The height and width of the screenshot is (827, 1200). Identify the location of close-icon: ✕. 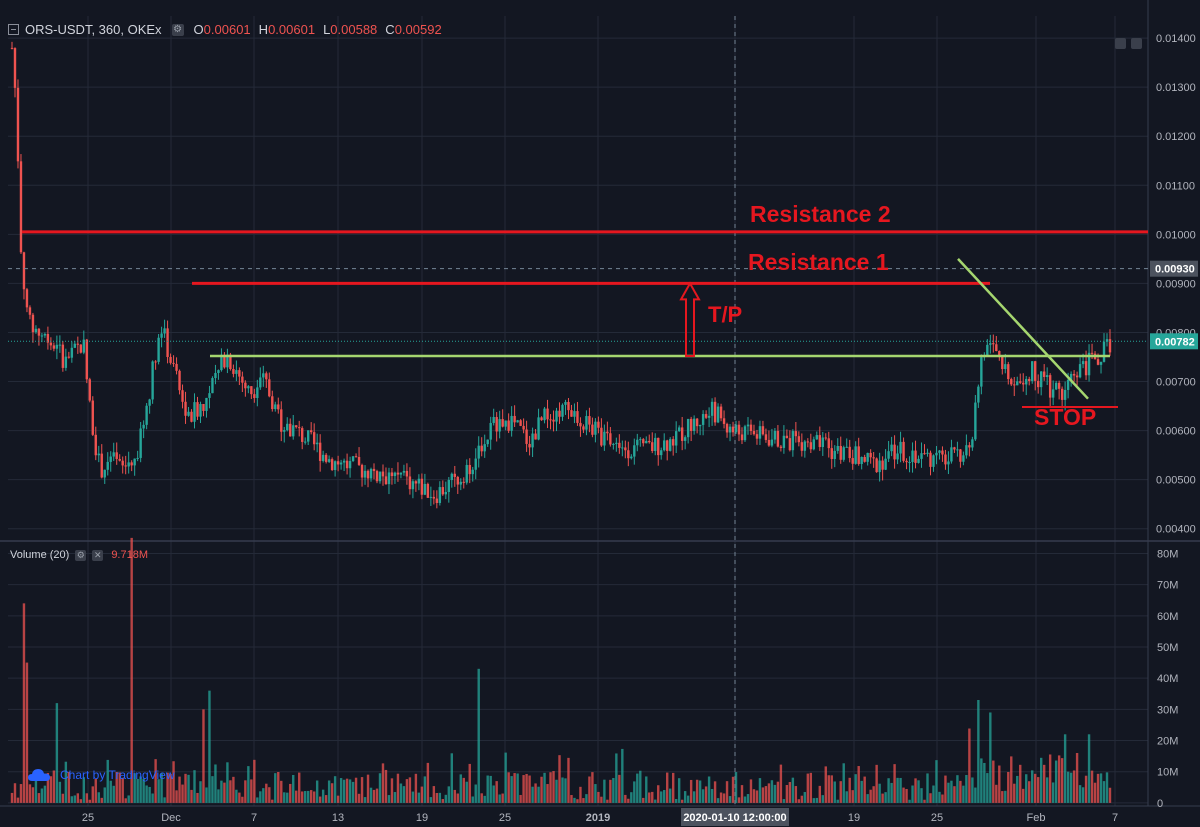
(98, 555).